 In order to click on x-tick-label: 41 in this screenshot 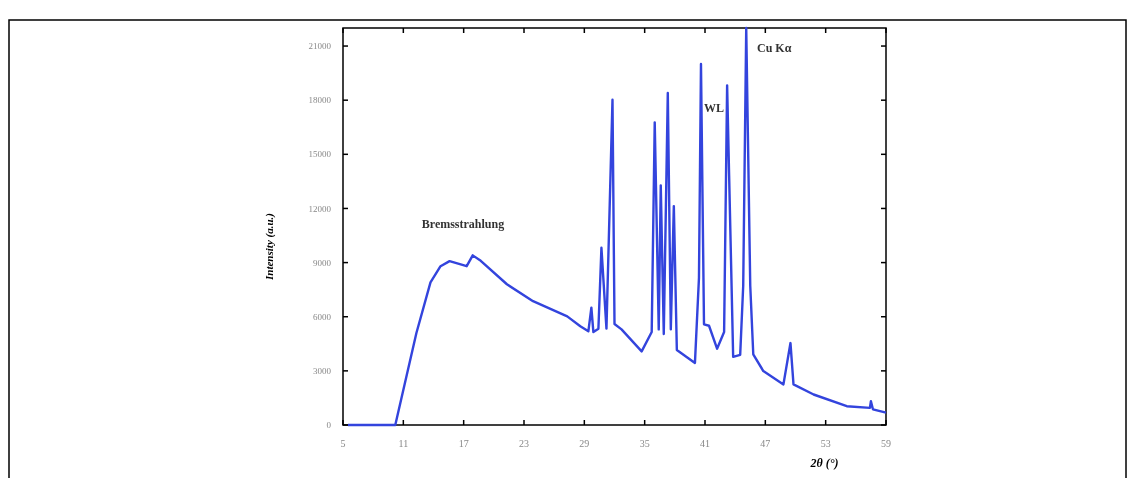, I will do `click(705, 443)`.